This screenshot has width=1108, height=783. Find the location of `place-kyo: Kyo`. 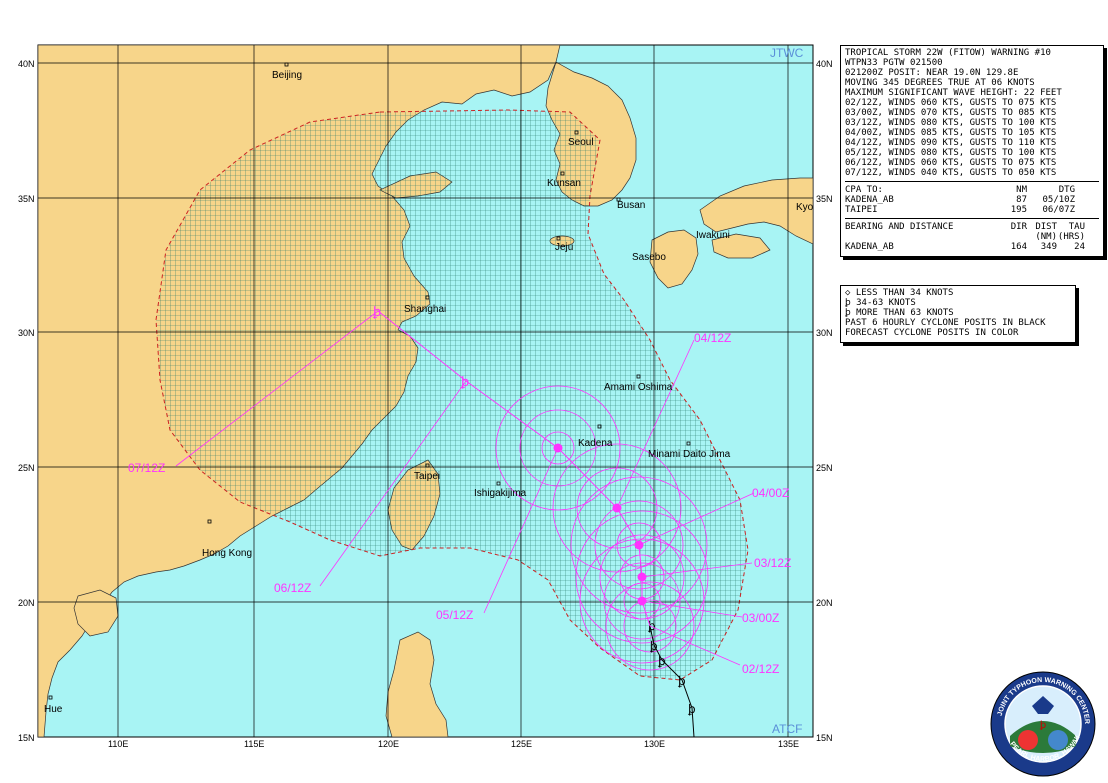

place-kyo: Kyo is located at coordinates (805, 207).